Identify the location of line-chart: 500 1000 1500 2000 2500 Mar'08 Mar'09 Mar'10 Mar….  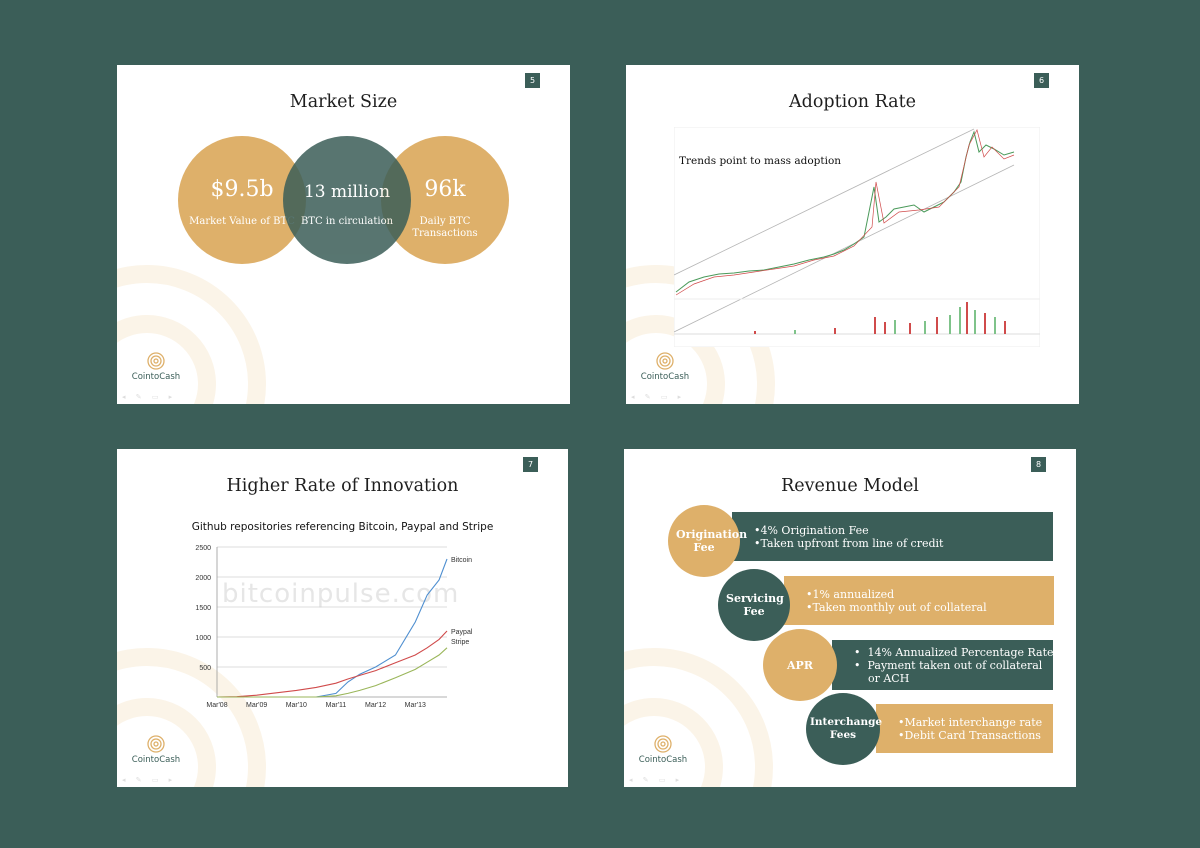
(334, 627).